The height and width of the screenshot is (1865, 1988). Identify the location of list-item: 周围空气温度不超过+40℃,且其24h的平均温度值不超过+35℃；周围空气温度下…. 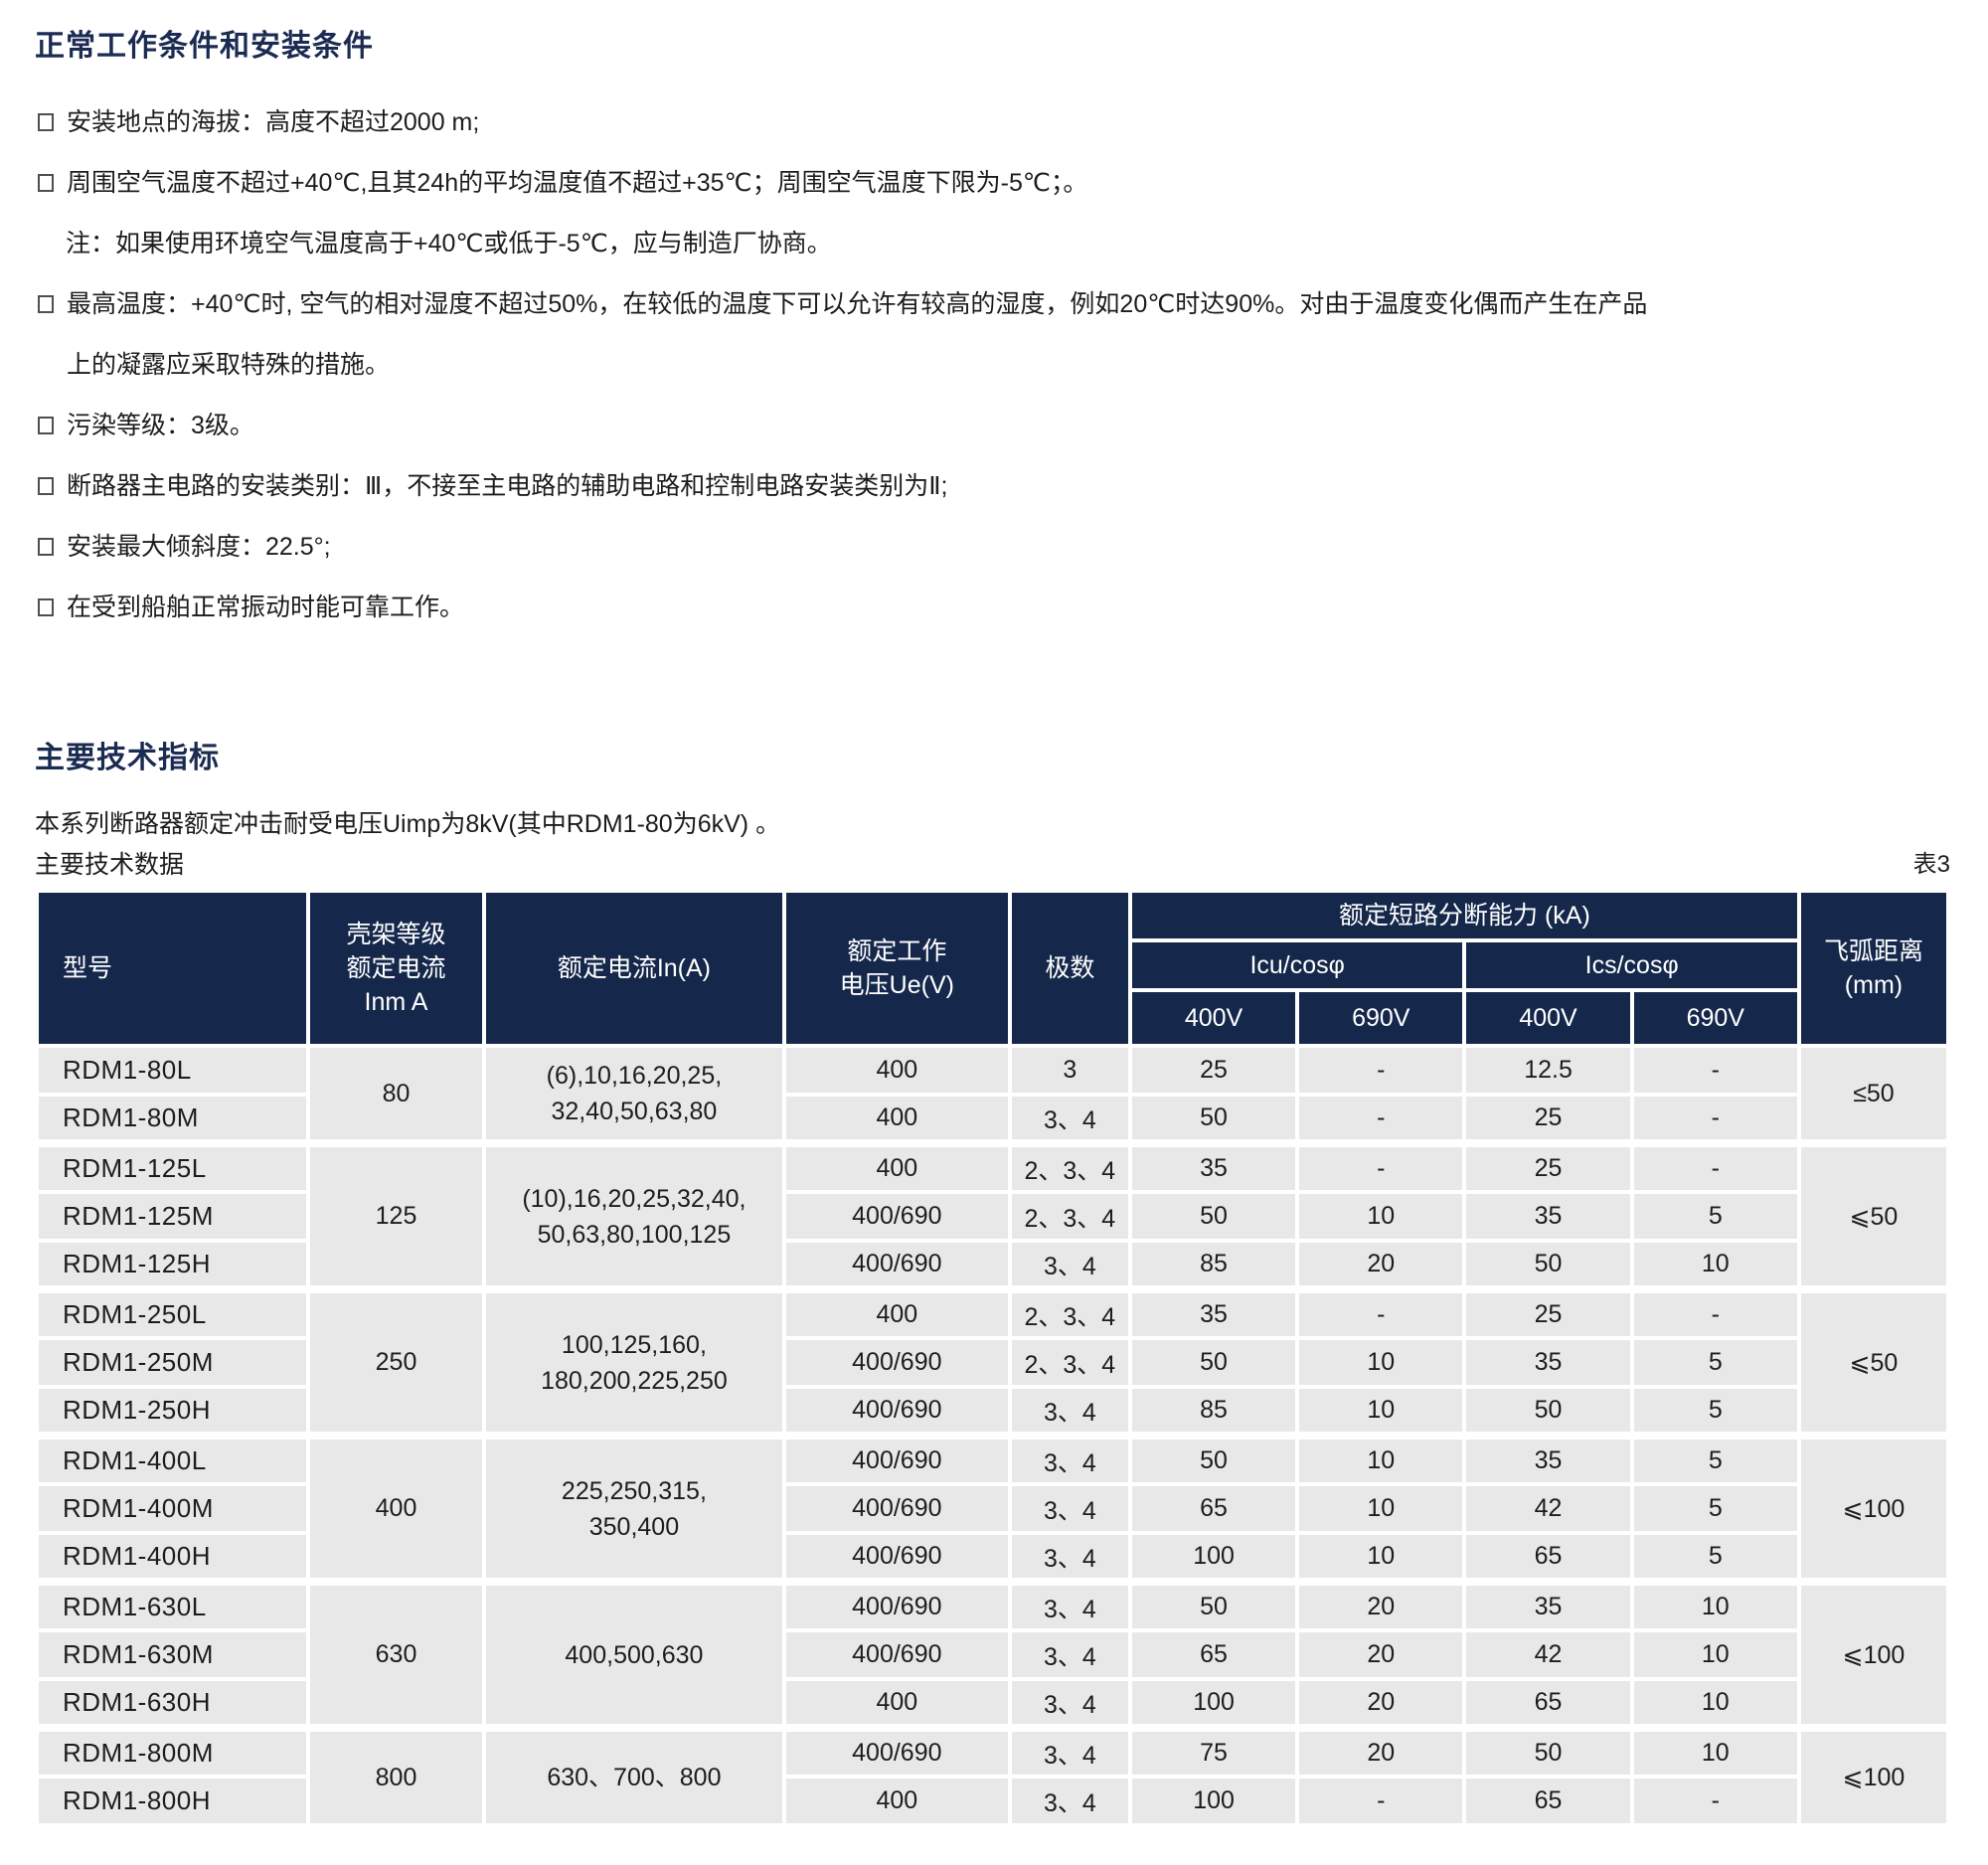
(992, 184).